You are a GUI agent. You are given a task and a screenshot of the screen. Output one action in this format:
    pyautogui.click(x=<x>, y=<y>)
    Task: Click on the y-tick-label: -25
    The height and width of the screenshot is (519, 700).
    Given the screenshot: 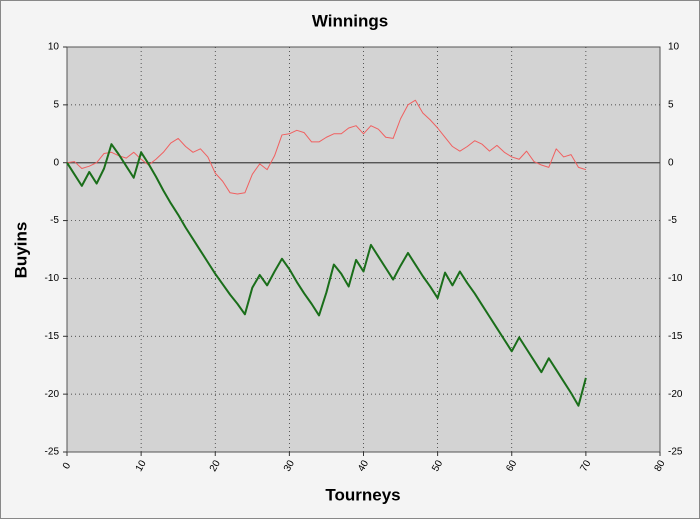 What is the action you would take?
    pyautogui.click(x=52, y=452)
    